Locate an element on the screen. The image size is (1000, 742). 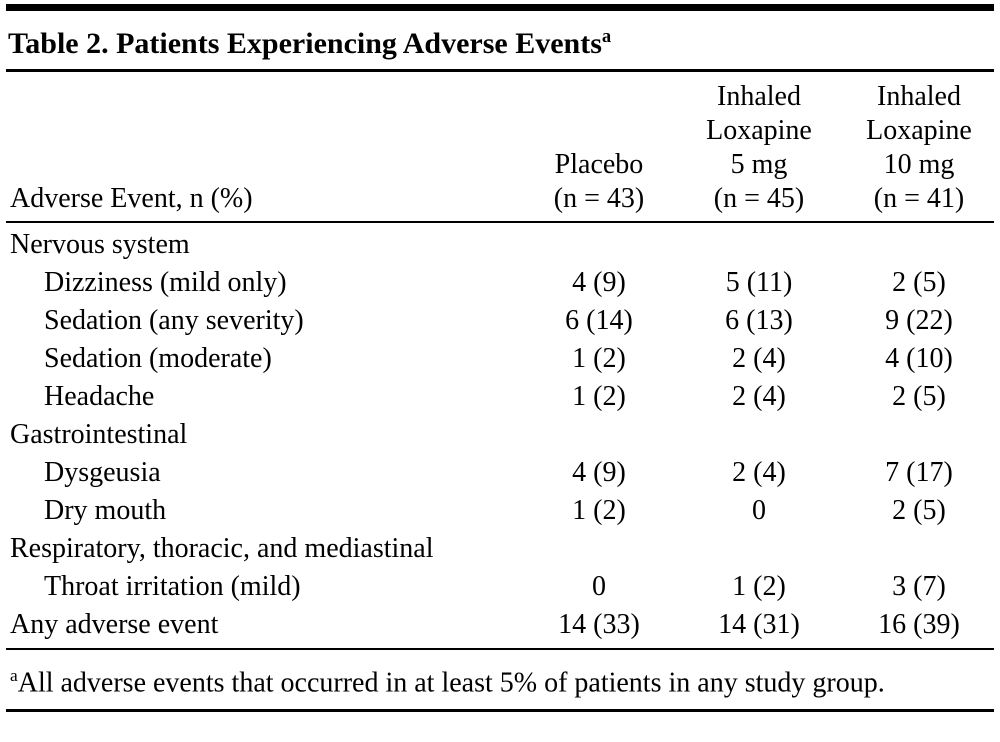
table-row: Headache 1 (2) 2 (4) 2 (5) is located at coordinates (500, 397).